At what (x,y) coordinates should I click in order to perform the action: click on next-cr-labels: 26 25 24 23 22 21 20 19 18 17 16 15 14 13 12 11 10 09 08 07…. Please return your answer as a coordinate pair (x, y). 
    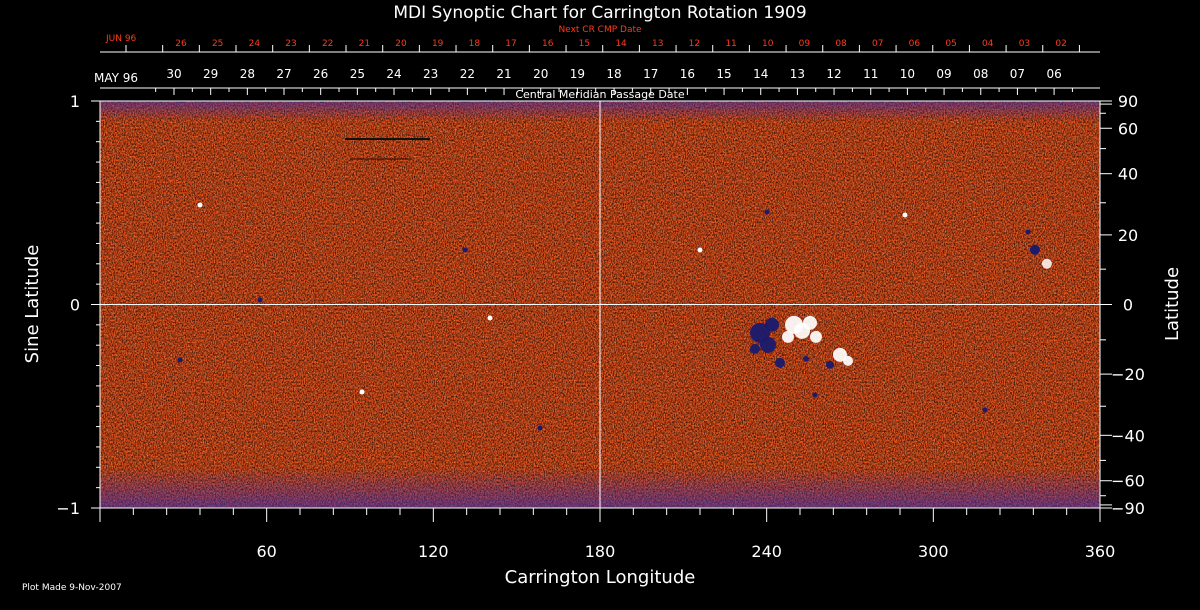
    Looking at the image, I should click on (621, 44).